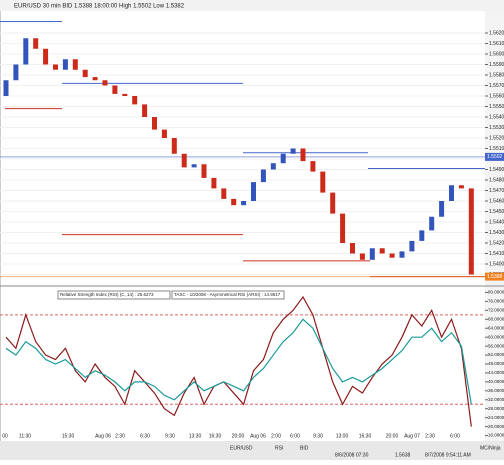 This screenshot has width=504, height=465. I want to click on status-text: 1.5638, so click(403, 455).